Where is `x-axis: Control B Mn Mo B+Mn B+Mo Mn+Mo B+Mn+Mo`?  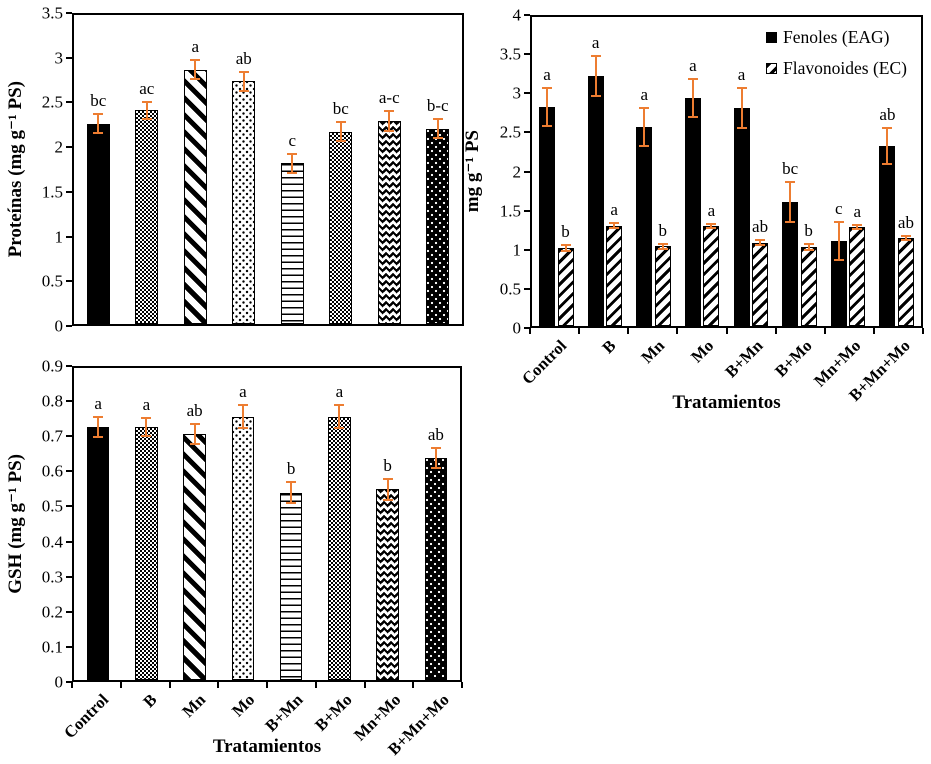
x-axis: Control B Mn Mo B+Mn B+Mo Mn+Mo B+Mn+Mo is located at coordinates (721, 366).